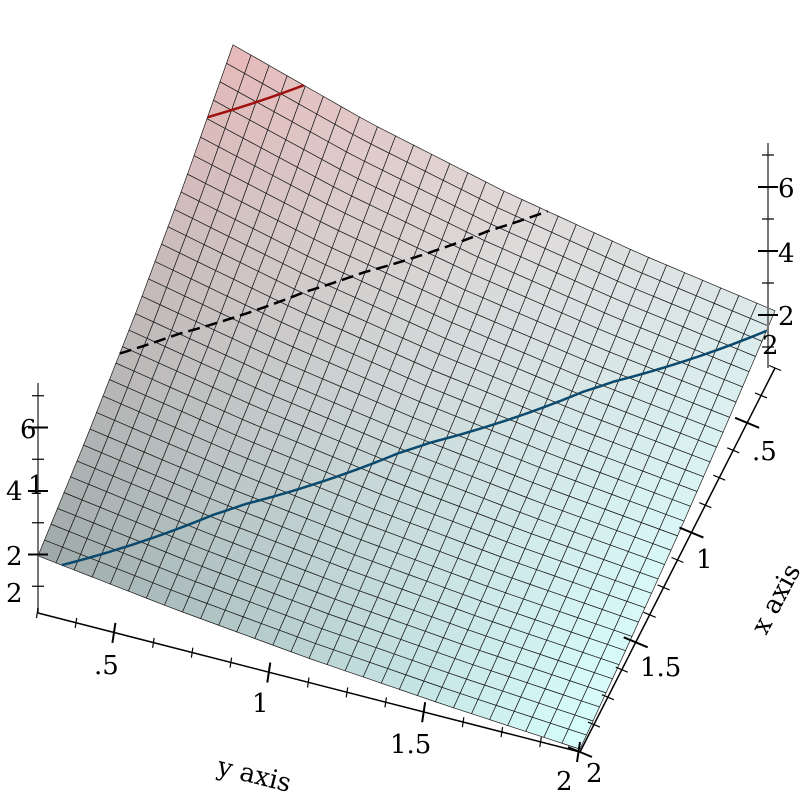 The image size is (812, 812). I want to click on z-tick-label-right-2: 2, so click(786, 317).